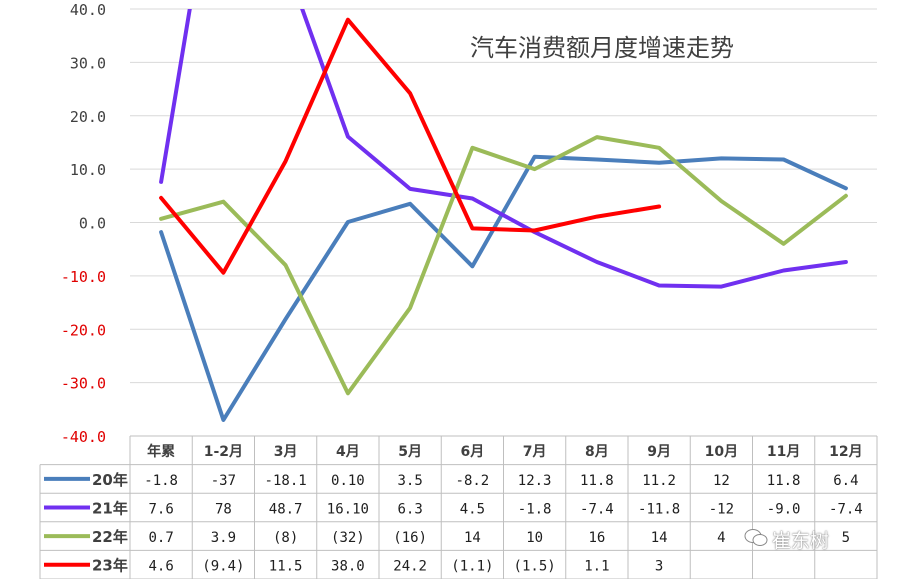  What do you see at coordinates (83, 384) in the screenshot?
I see `y-tick-label: -30.0` at bounding box center [83, 384].